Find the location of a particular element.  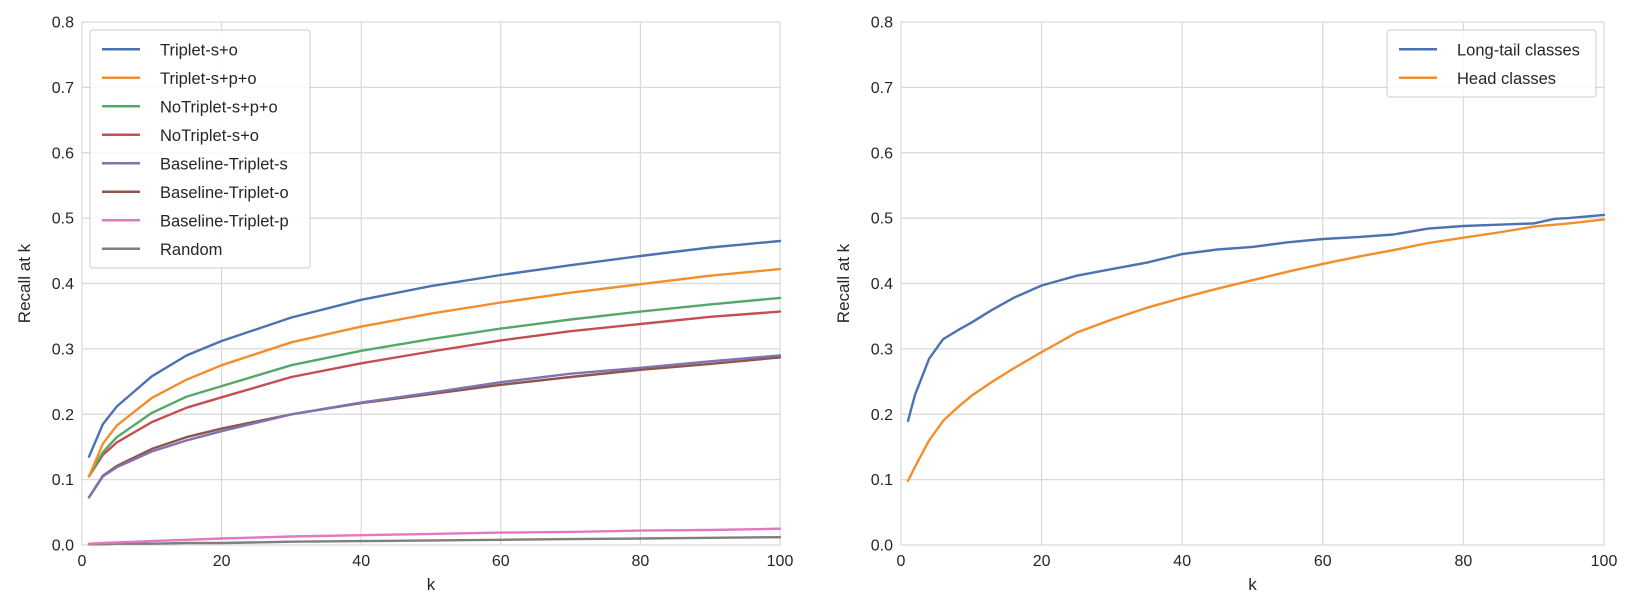

legend-label: Triplet-s+o is located at coordinates (199, 50).